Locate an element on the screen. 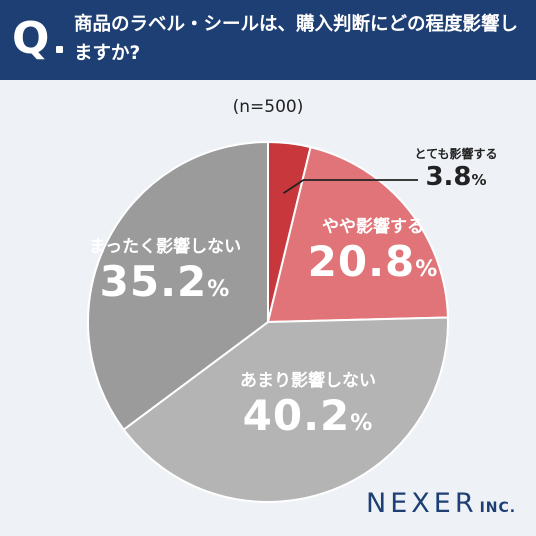  slice-label-not-at-all: まったく影響しない 35.2% is located at coordinates (165, 275).